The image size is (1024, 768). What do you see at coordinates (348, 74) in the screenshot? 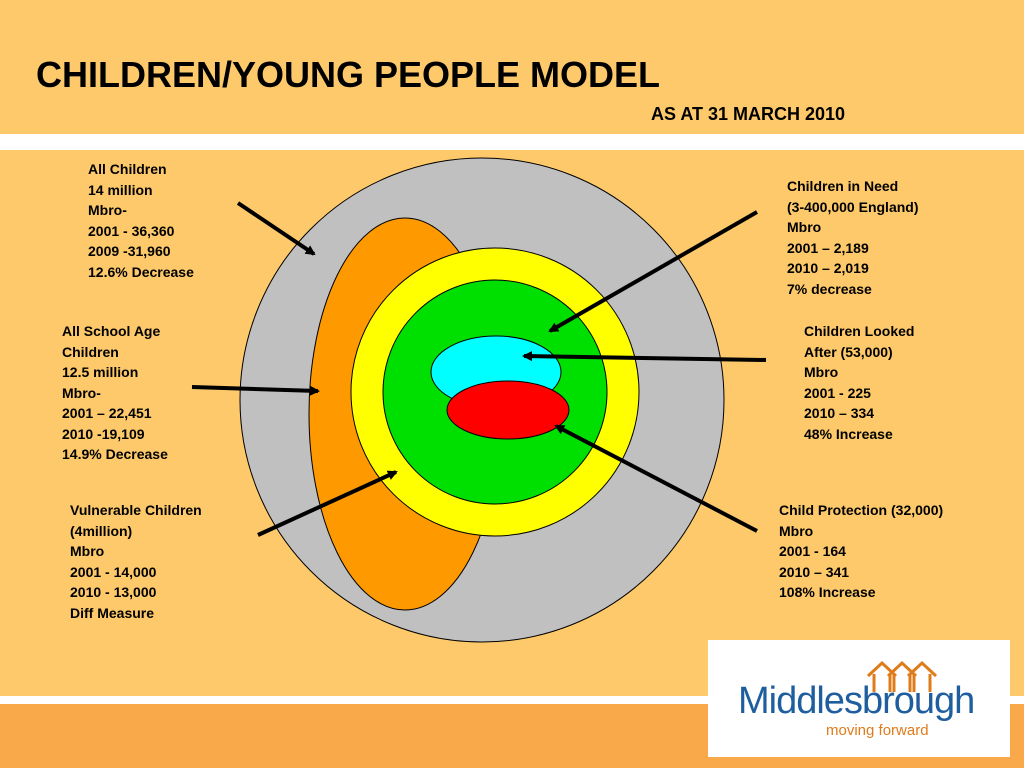
I see `slide-title: CHILDREN/YOUNG PEOPLE MODEL` at bounding box center [348, 74].